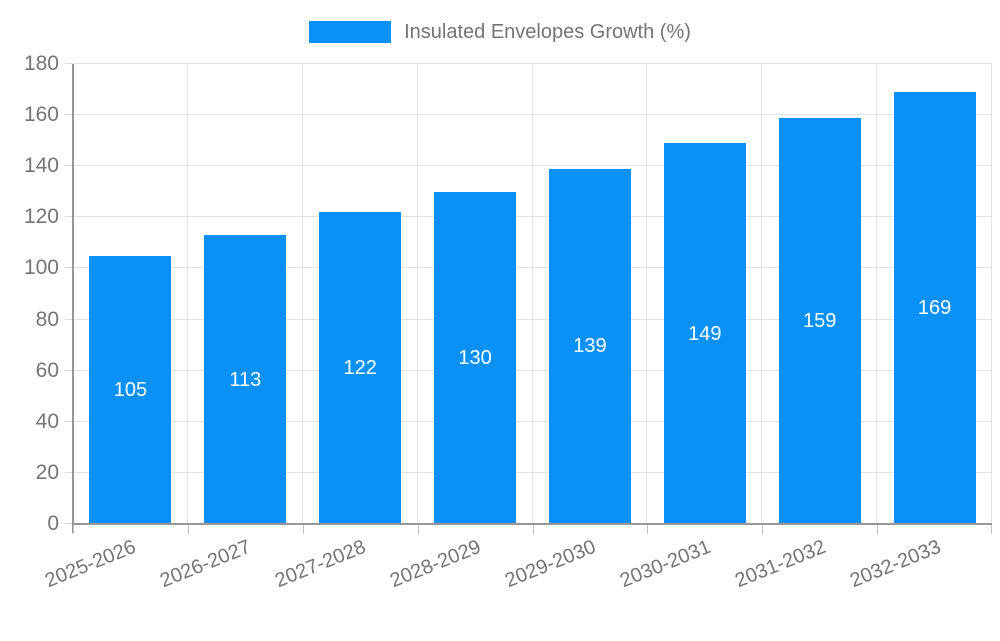 The image size is (1000, 641). Describe the element at coordinates (665, 564) in the screenshot. I see `x-tick-label: 2030-2031` at that location.